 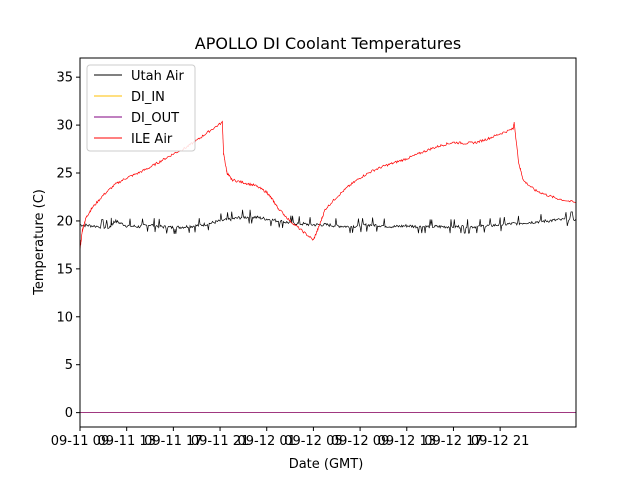 What do you see at coordinates (313, 441) in the screenshot?
I see `x-tick-label: 09-12 05` at bounding box center [313, 441].